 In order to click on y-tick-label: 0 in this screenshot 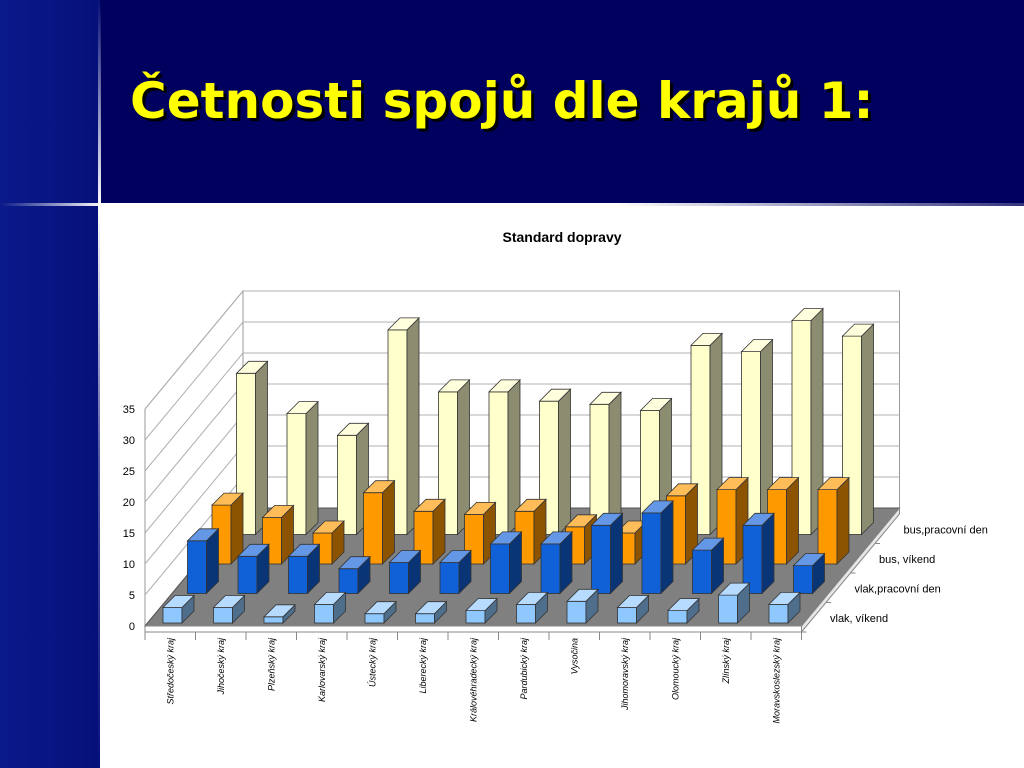, I will do `click(132, 627)`.